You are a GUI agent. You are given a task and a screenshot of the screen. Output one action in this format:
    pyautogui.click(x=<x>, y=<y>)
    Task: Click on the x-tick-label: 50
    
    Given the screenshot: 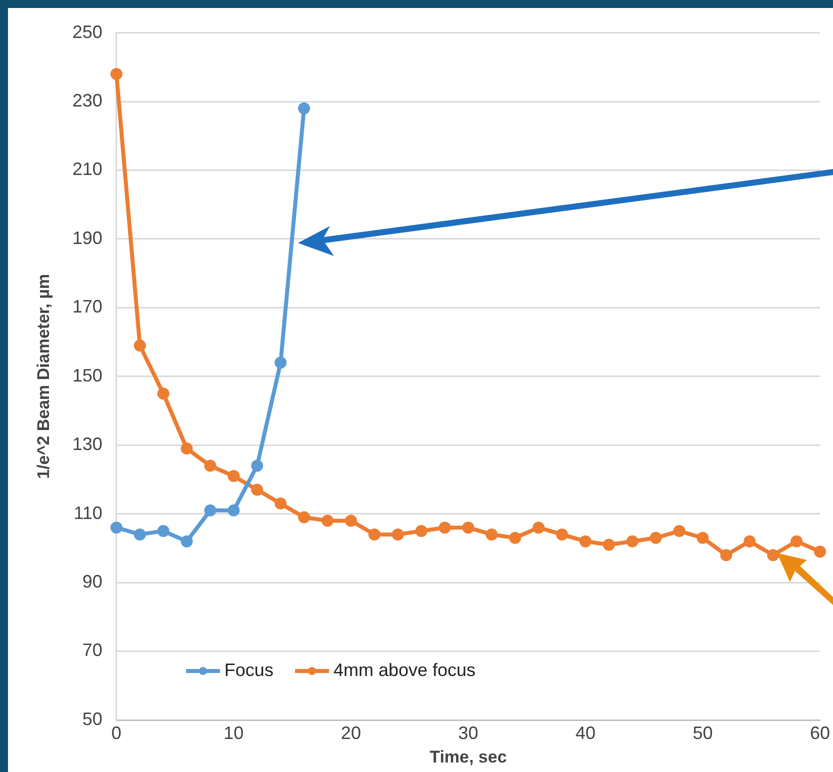 What is the action you would take?
    pyautogui.click(x=702, y=732)
    